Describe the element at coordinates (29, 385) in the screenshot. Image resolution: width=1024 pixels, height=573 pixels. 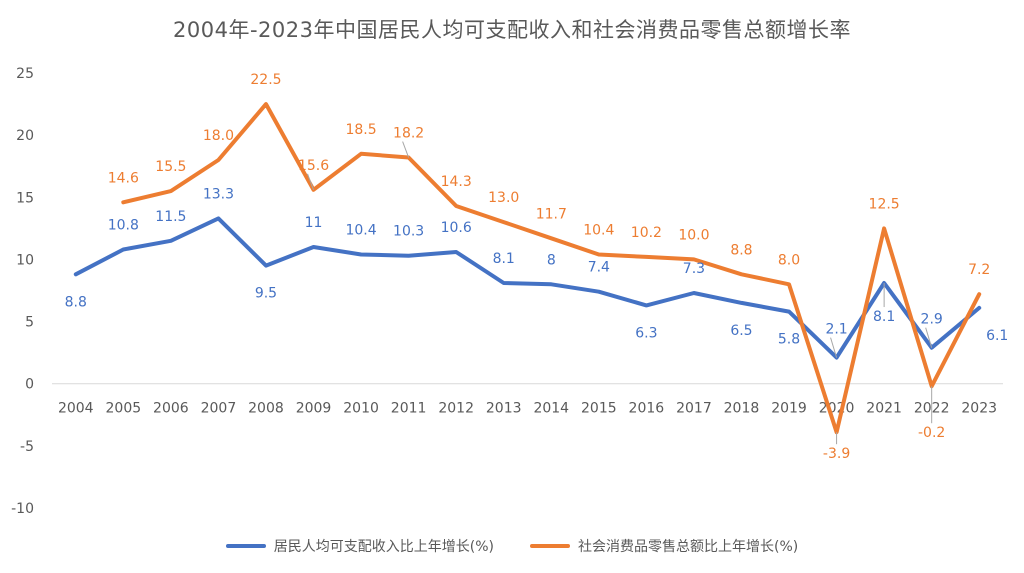
I see `y-tick-label: 0` at that location.